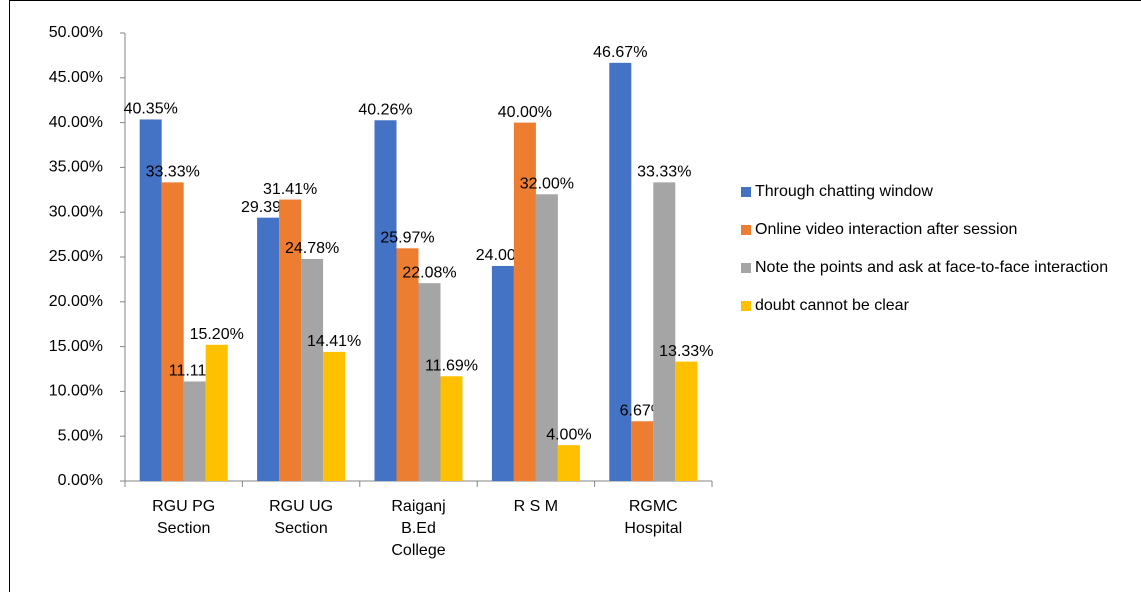 This screenshot has width=1141, height=592. Describe the element at coordinates (334, 341) in the screenshot. I see `data-label: 14.41%` at that location.